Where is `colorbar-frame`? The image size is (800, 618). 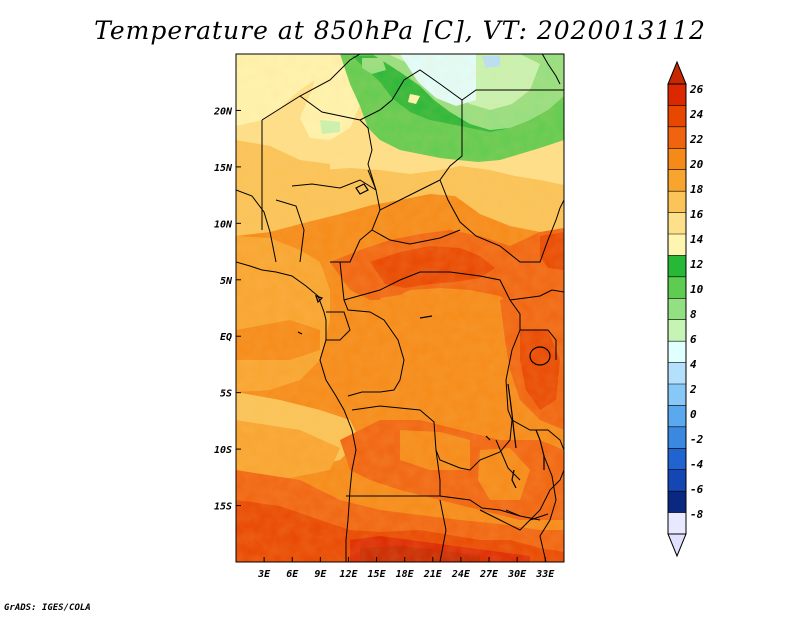
colorbar-frame is located at coordinates (677, 309).